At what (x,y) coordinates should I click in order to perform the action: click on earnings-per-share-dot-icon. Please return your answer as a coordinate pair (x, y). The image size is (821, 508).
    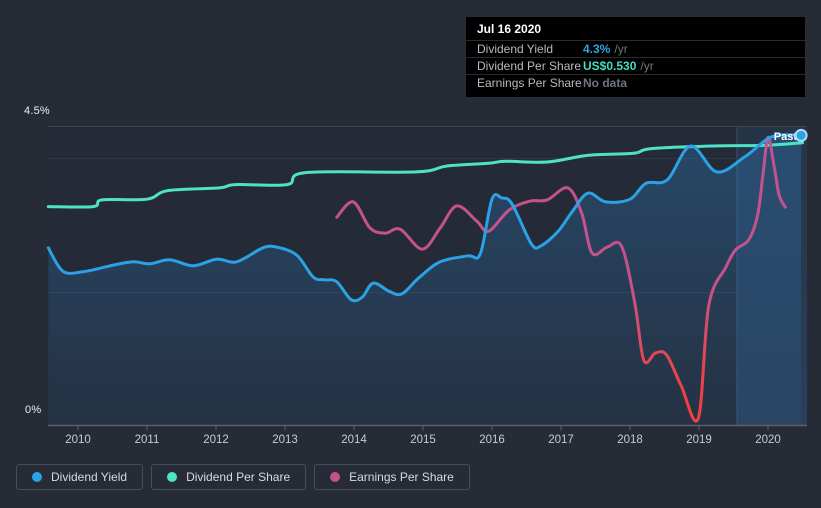
    Looking at the image, I should click on (335, 477).